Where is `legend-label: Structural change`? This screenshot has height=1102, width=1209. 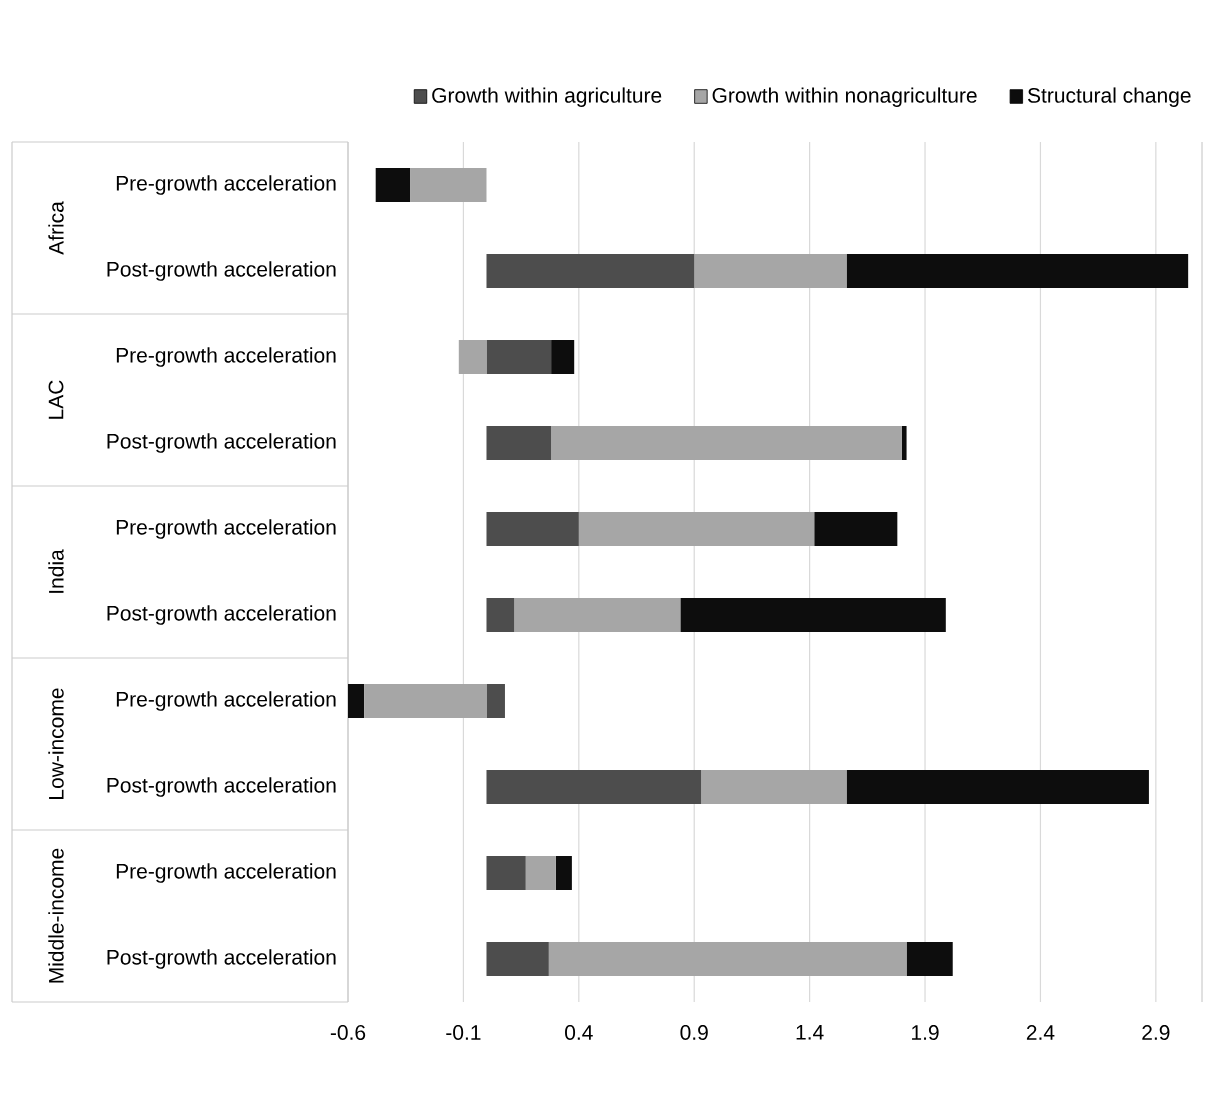
legend-label: Structural change is located at coordinates (1109, 97).